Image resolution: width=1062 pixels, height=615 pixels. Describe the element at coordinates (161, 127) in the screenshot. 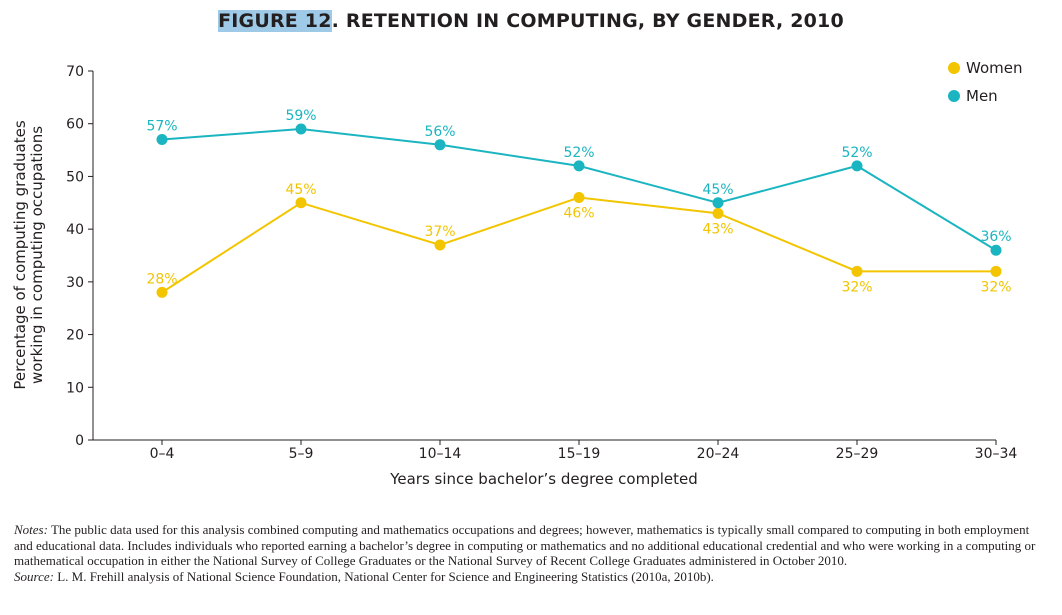

I see `men-data-label: 57%` at that location.